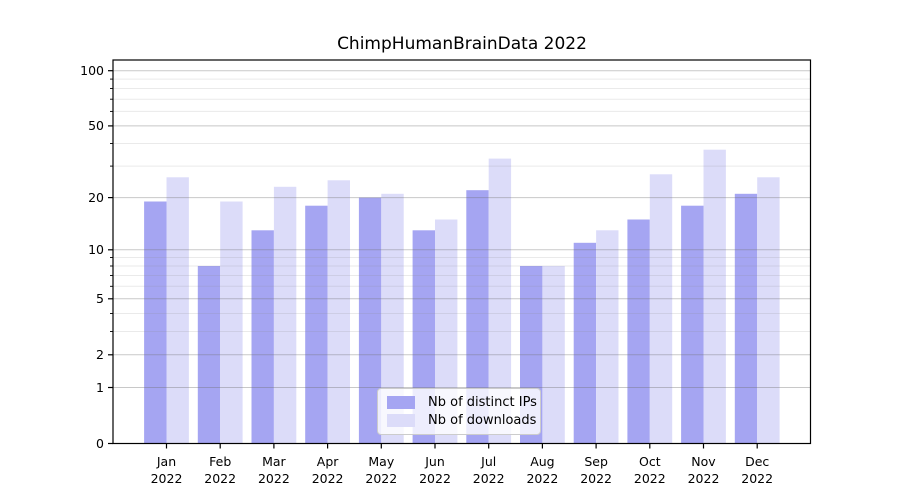 The image size is (900, 500). I want to click on bar-downloads-jun, so click(446, 331).